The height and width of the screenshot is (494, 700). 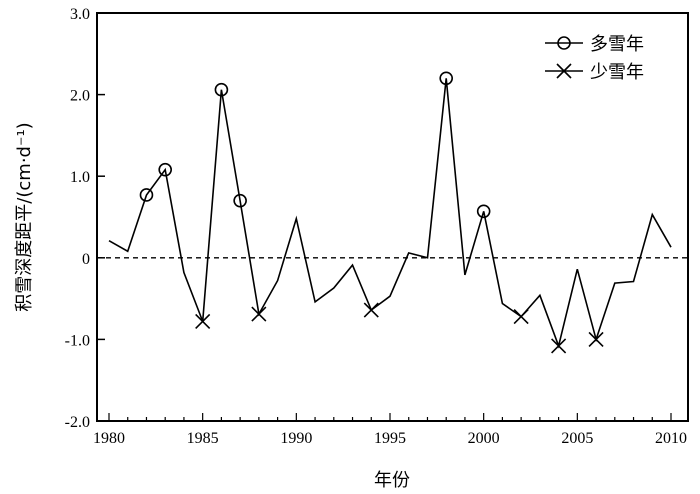 What do you see at coordinates (80, 14) in the screenshot?
I see `y-tick-label: 3.0` at bounding box center [80, 14].